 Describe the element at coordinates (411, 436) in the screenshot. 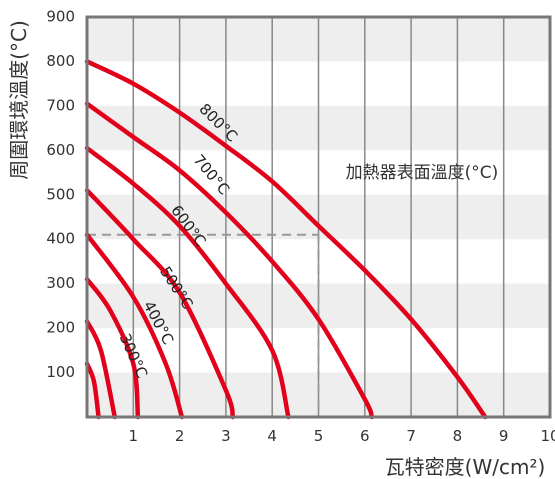

I see `x-tick-label: 7` at that location.